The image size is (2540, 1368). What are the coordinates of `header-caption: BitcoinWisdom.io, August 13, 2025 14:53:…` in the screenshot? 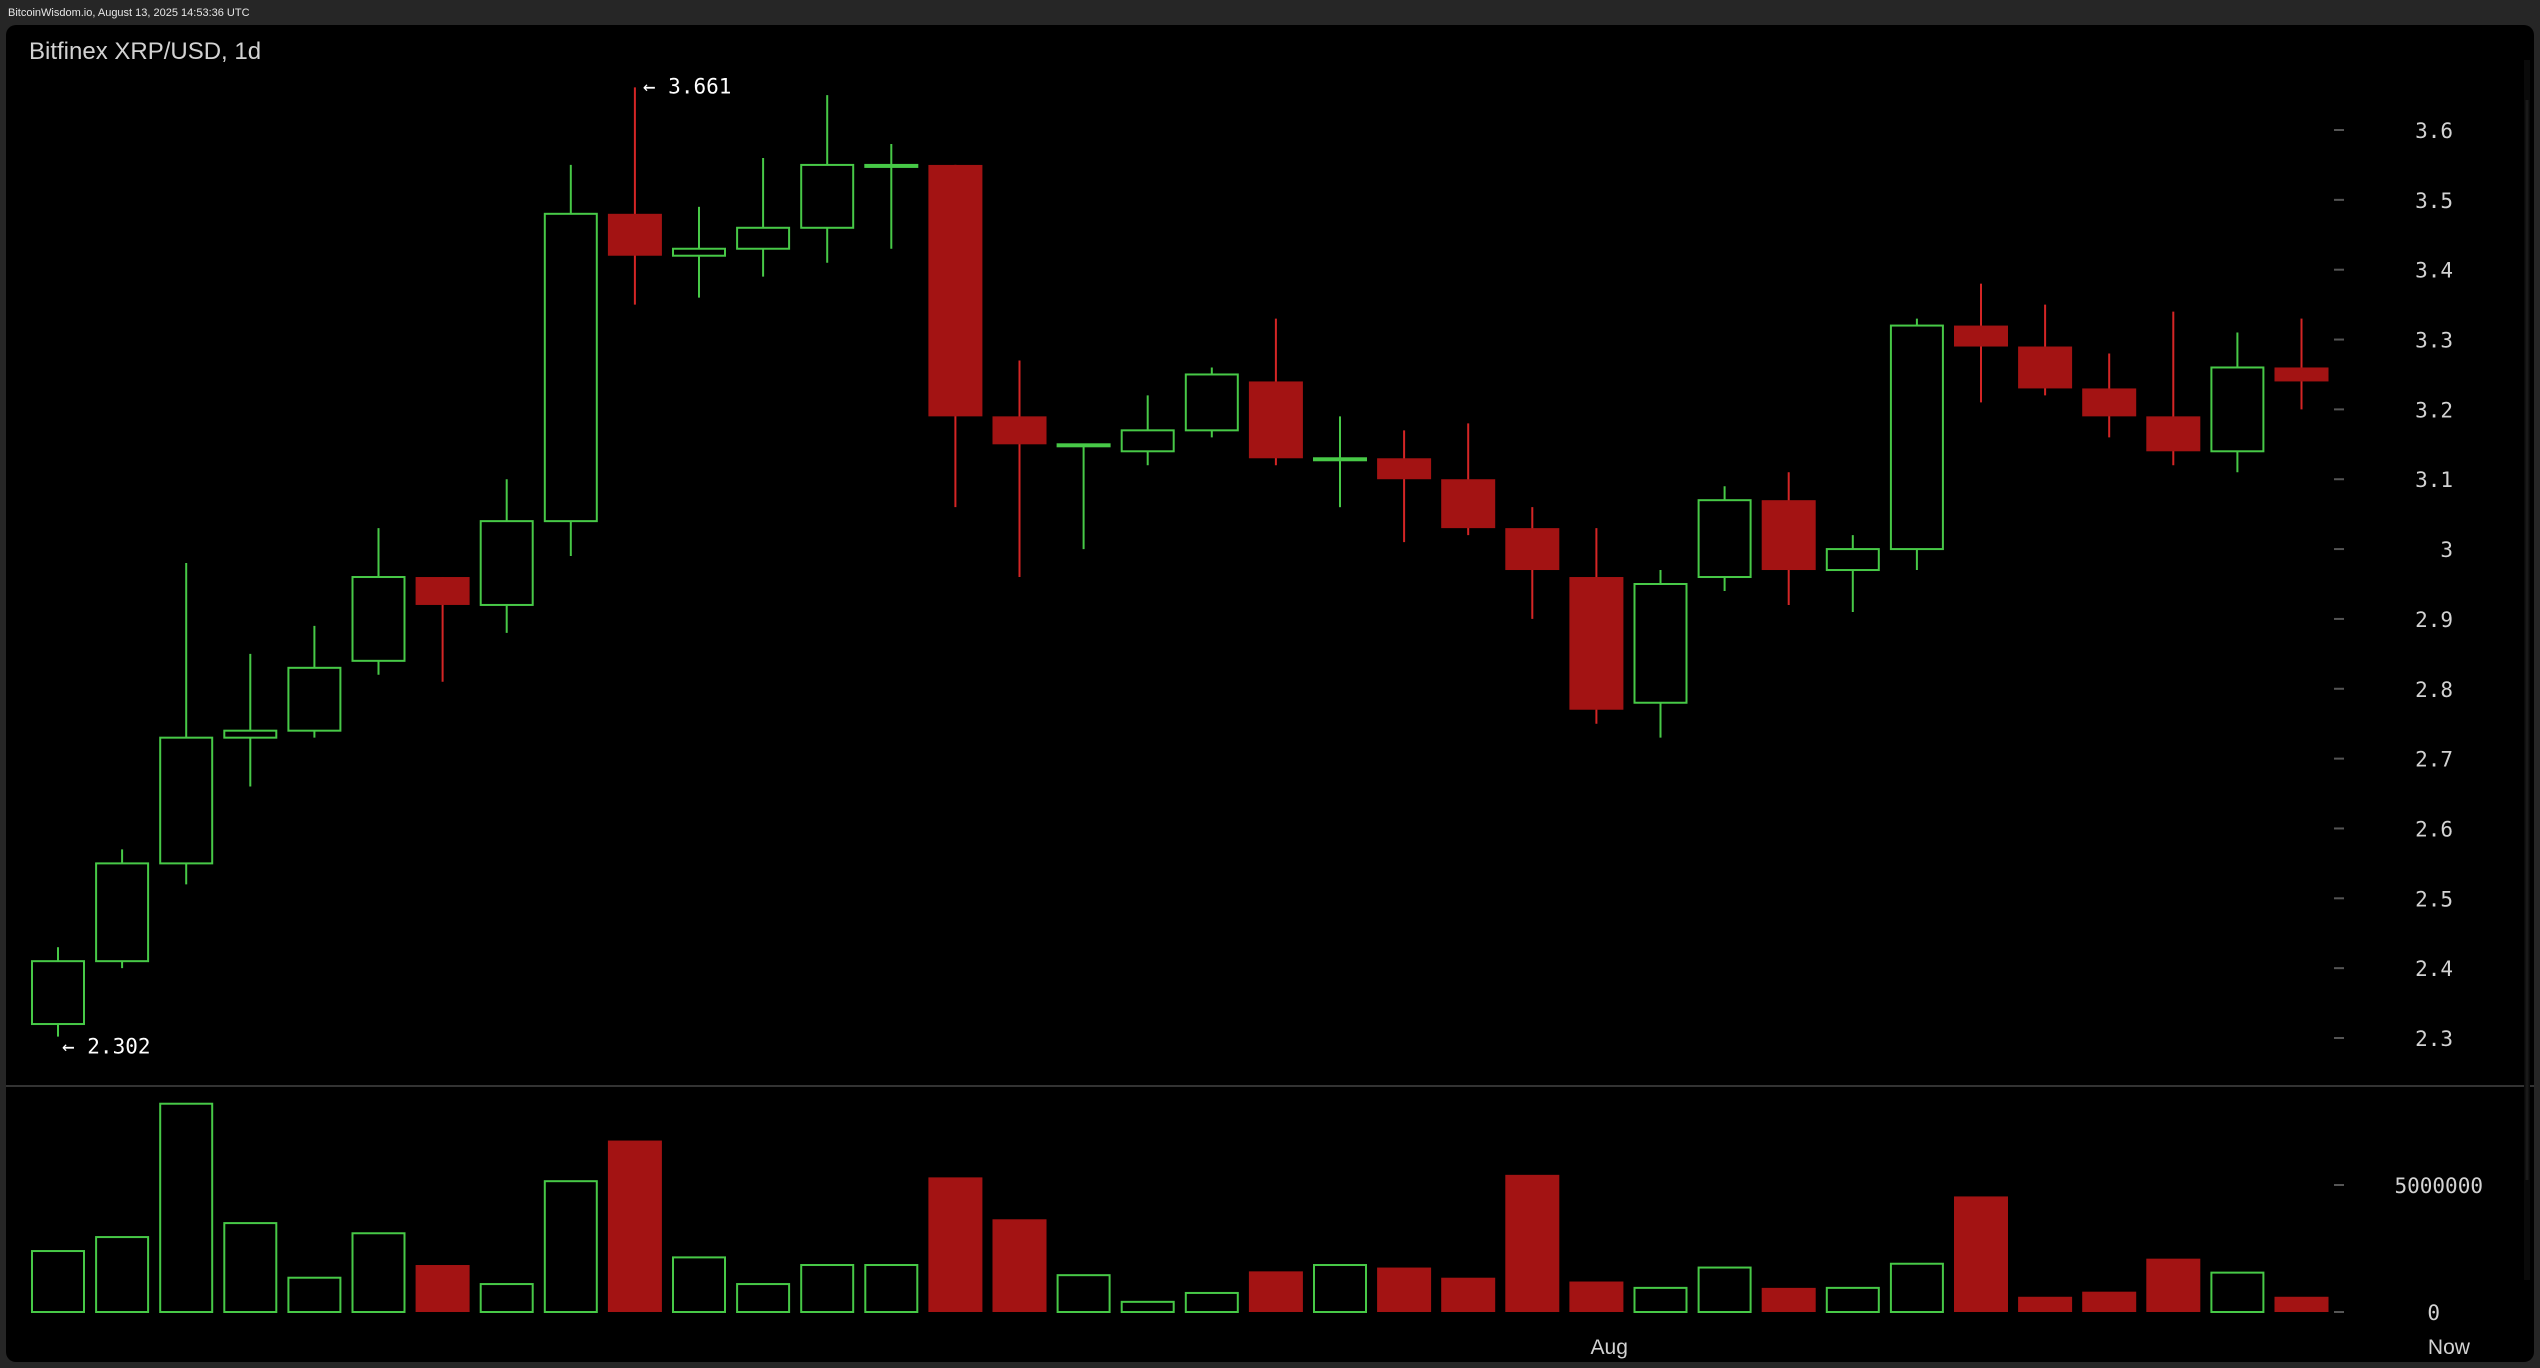 It's located at (129, 13).